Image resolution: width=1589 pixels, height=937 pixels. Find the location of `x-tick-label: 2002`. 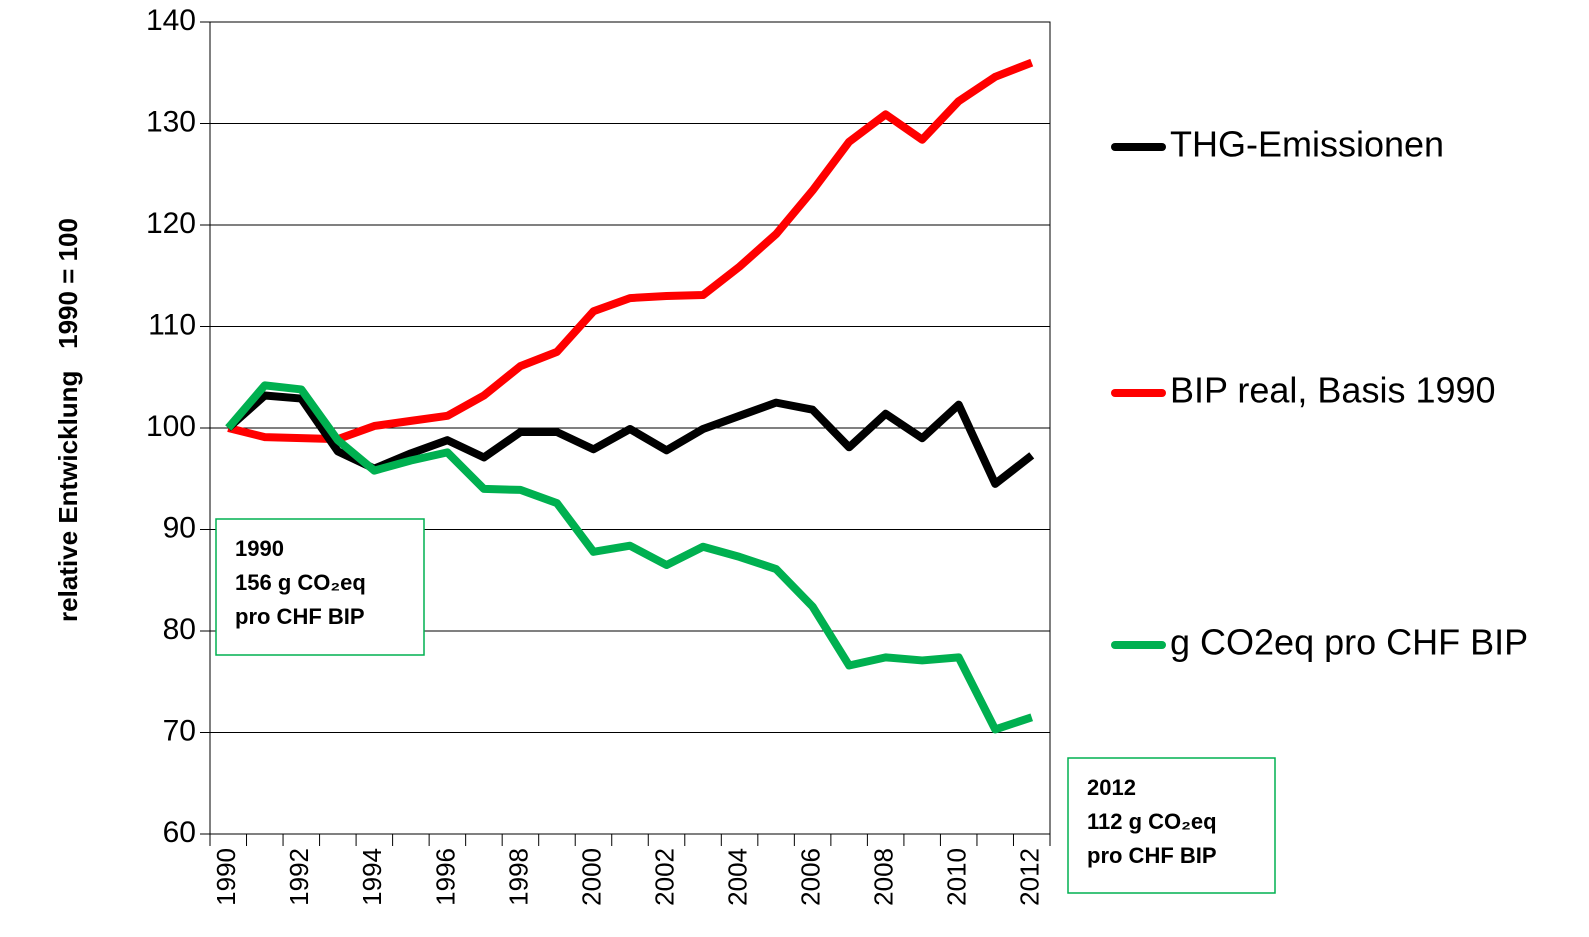

x-tick-label: 2002 is located at coordinates (664, 877).